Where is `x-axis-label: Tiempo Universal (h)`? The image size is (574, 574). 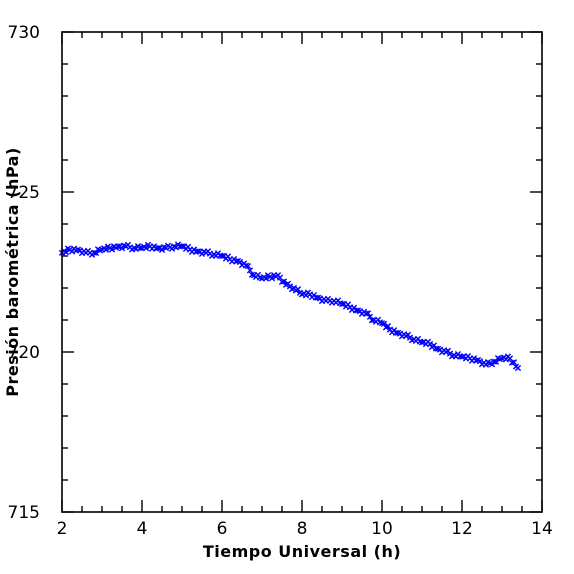 x-axis-label: Tiempo Universal (h) is located at coordinates (302, 551).